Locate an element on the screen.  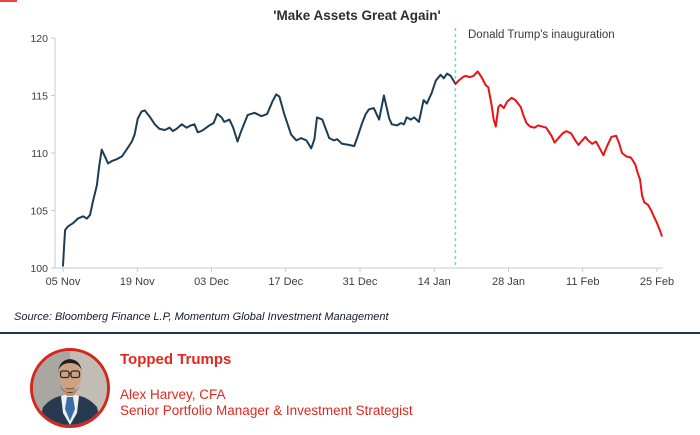
divider-line is located at coordinates (350, 333).